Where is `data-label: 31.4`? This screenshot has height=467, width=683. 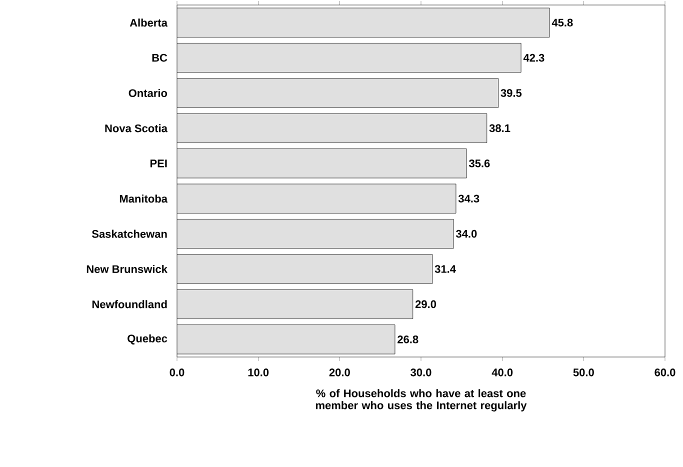 data-label: 31.4 is located at coordinates (445, 269).